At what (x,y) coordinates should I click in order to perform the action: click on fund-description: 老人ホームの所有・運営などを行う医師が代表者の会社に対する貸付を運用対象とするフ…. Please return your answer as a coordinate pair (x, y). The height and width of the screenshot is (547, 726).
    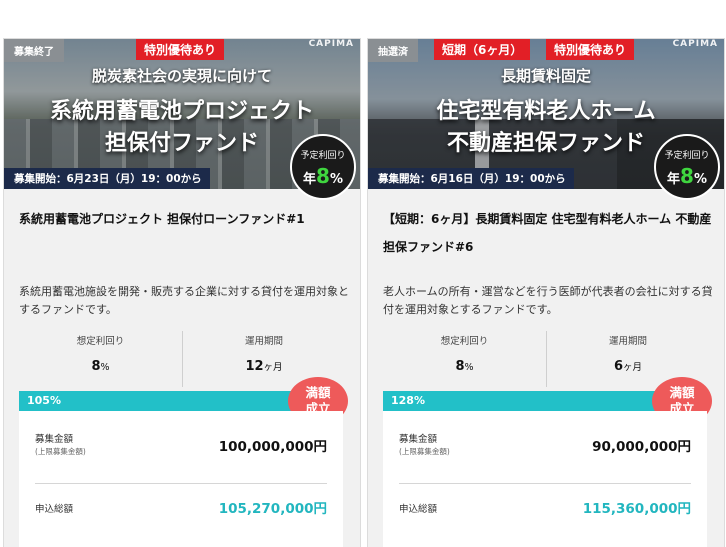
    Looking at the image, I should click on (548, 300).